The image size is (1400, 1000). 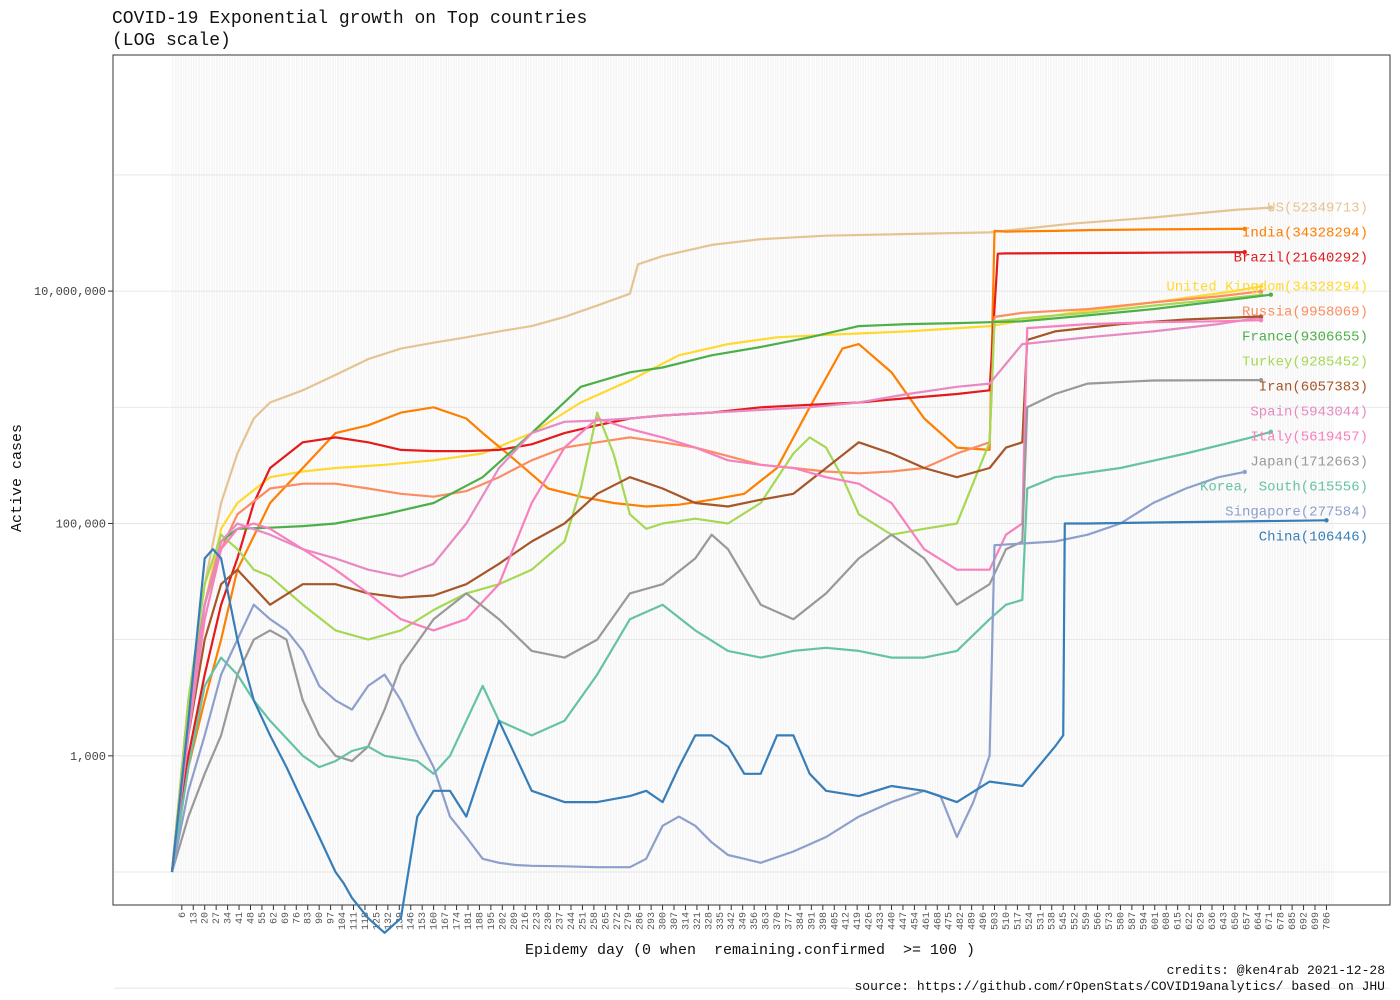 I want to click on y-axis-ticks: 1,000 100,000 10,000,000, so click(x=73, y=524).